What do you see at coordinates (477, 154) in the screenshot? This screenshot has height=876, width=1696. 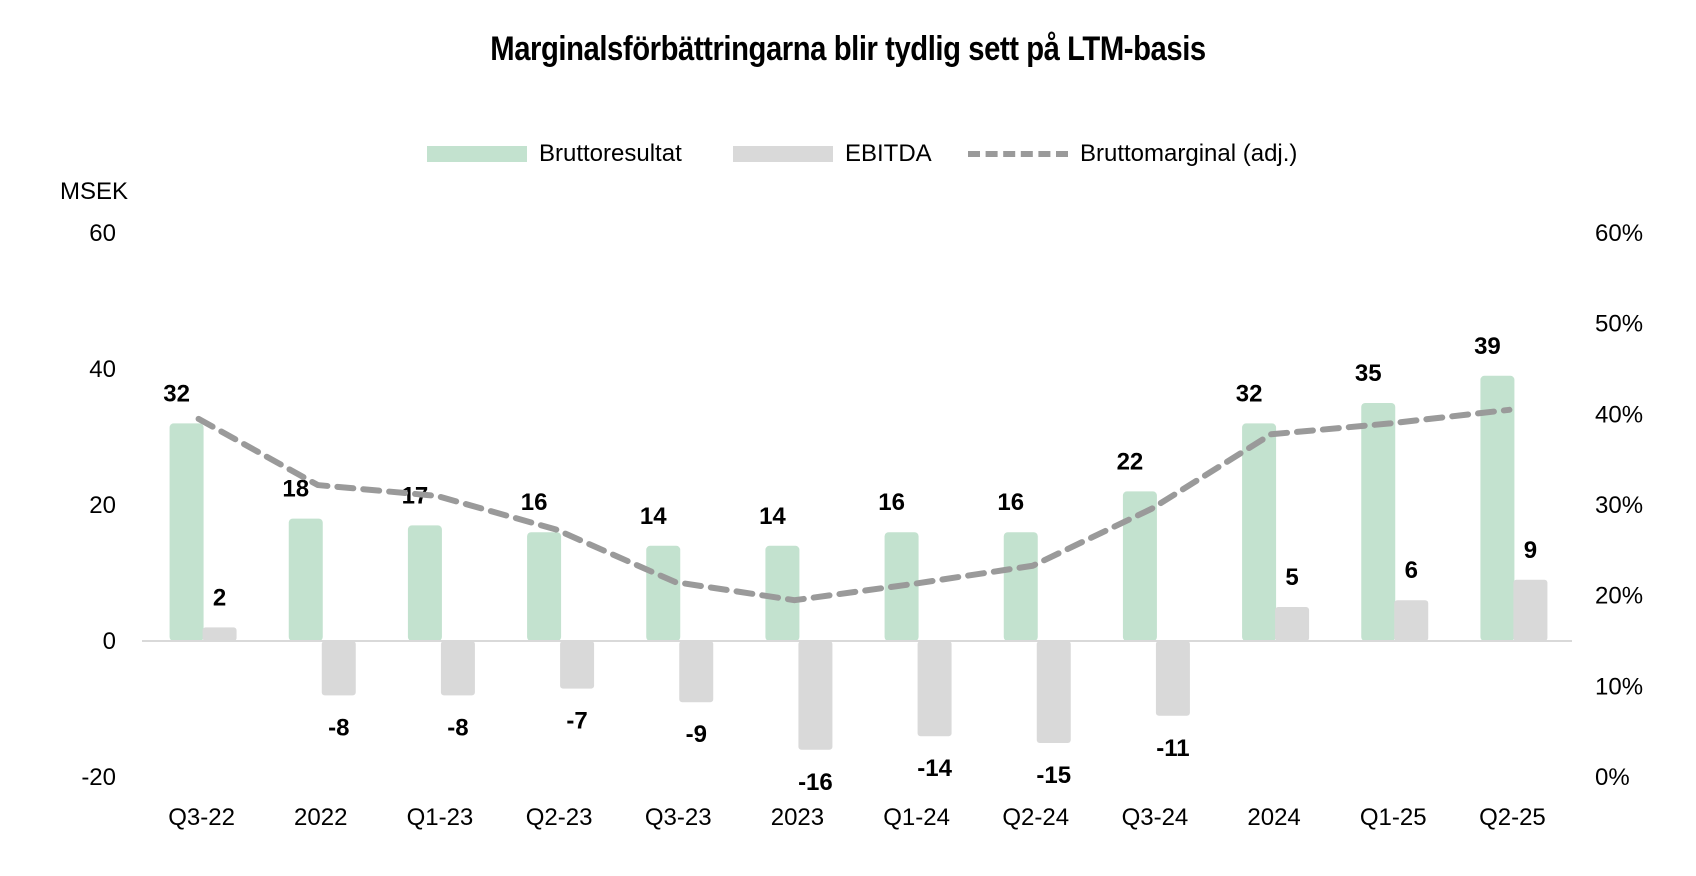 I see `legend-swatch-bruttoresultat` at bounding box center [477, 154].